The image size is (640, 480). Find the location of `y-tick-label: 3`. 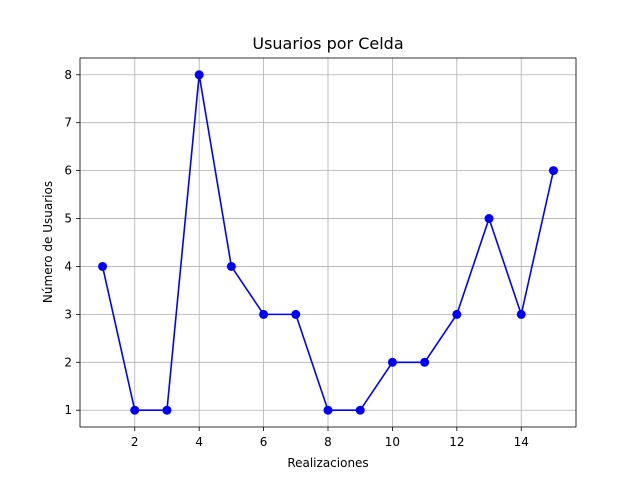

y-tick-label: 3 is located at coordinates (68, 314).